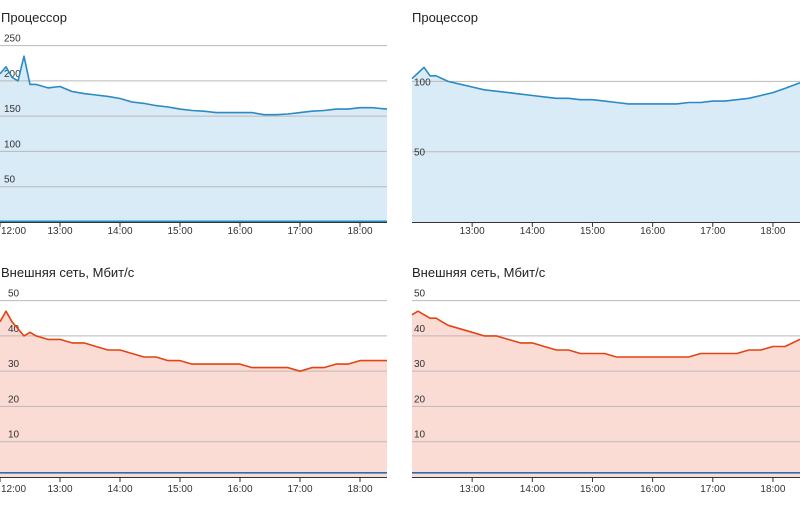 The image size is (800, 510). Describe the element at coordinates (12, 39) in the screenshot. I see `y-tick-label: 250` at that location.